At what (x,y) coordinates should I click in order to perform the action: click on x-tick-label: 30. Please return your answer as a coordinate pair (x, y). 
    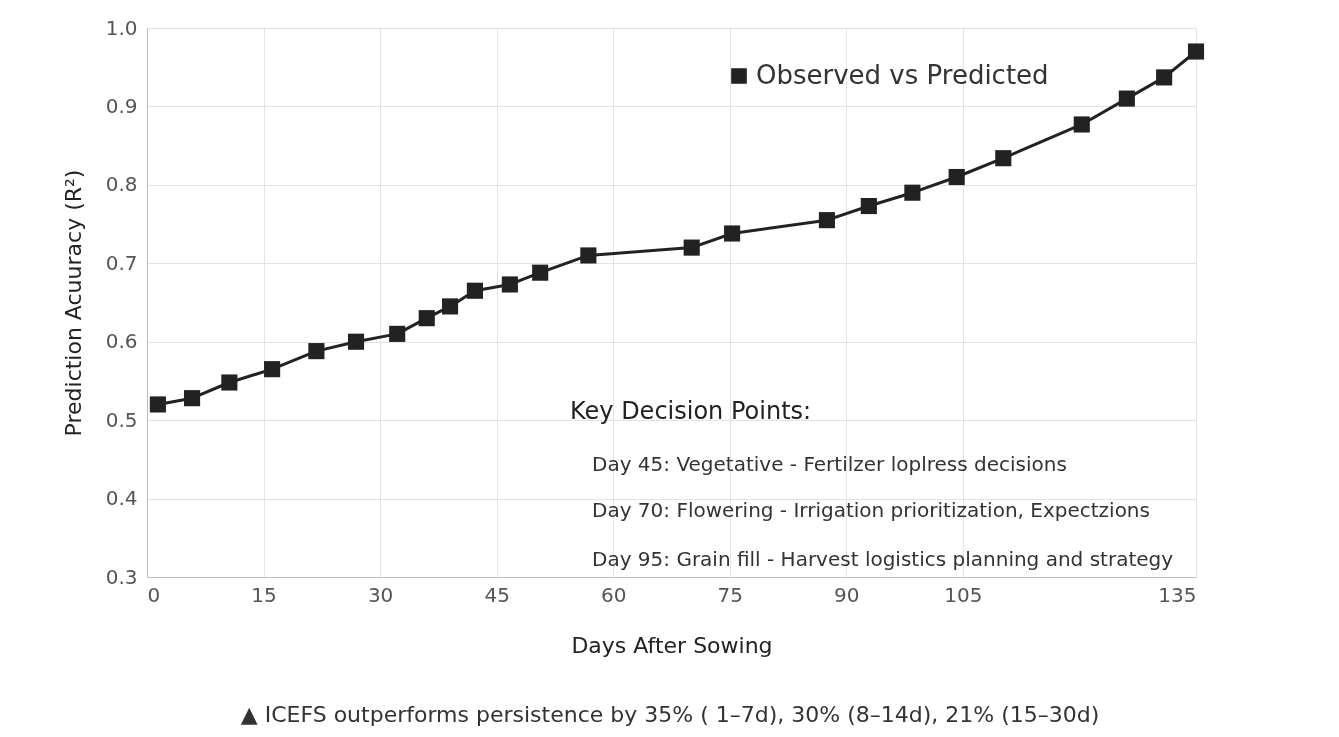
    Looking at the image, I should click on (380, 594).